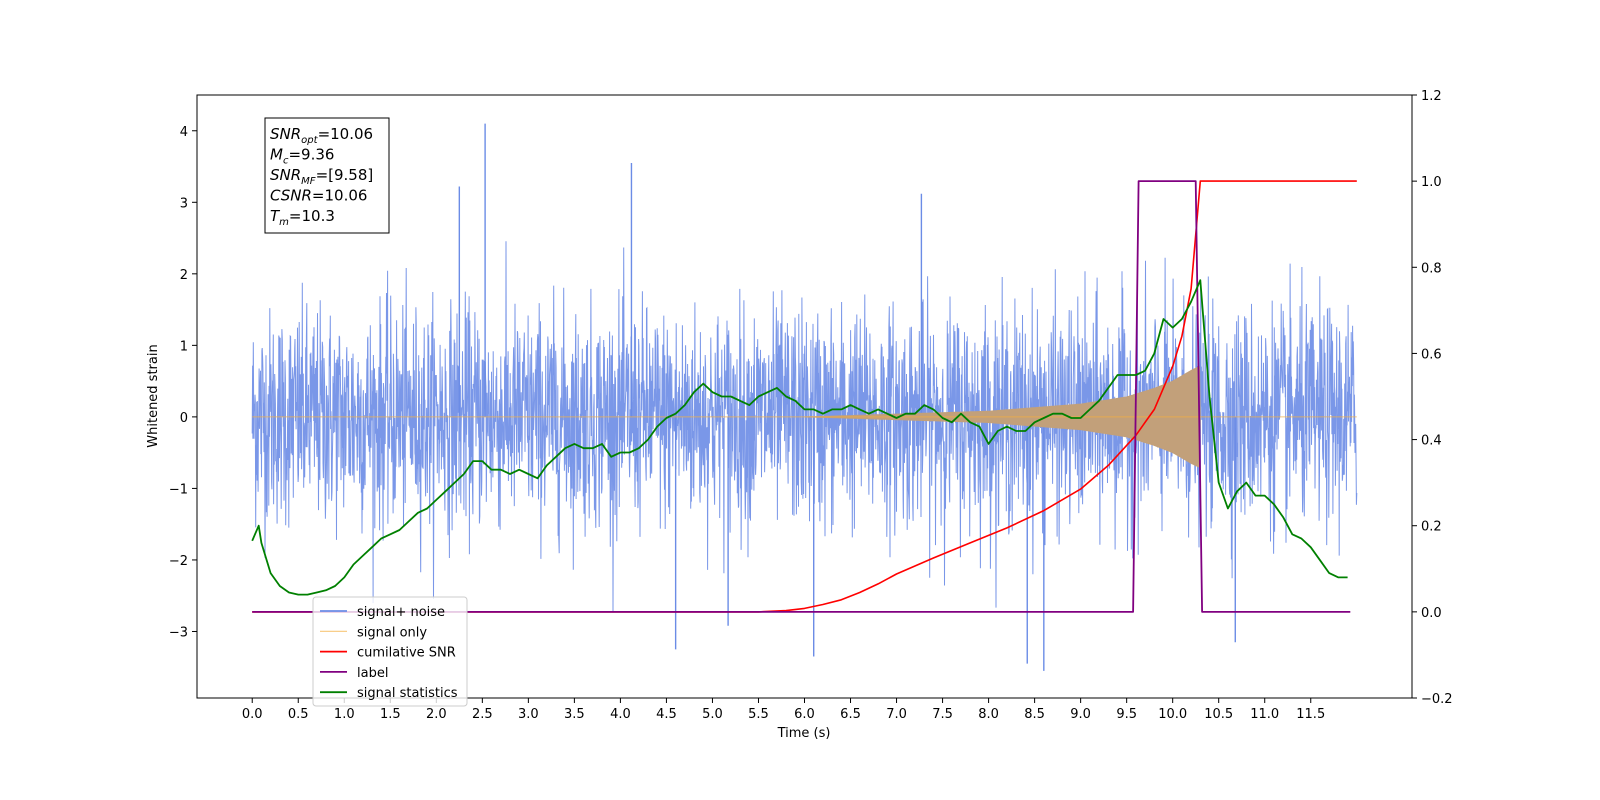  Describe the element at coordinates (302, 156) in the screenshot. I see `annotation-line: Mc=9.36` at that location.